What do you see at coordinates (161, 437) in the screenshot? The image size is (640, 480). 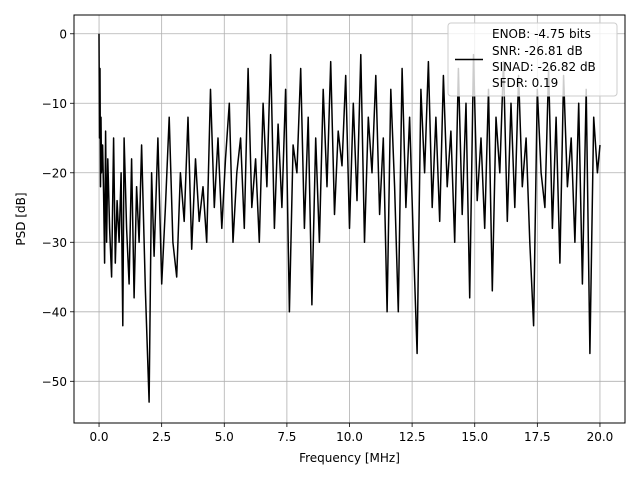 I see `x-tick-label: 2.5` at bounding box center [161, 437].